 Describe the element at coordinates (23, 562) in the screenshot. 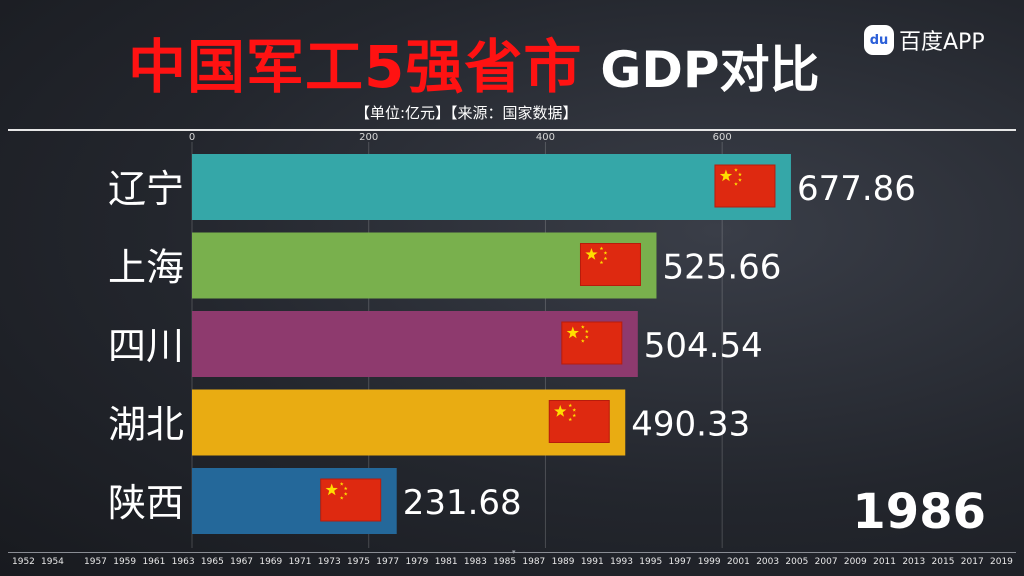

I see `timeline-year-label: 1952` at that location.